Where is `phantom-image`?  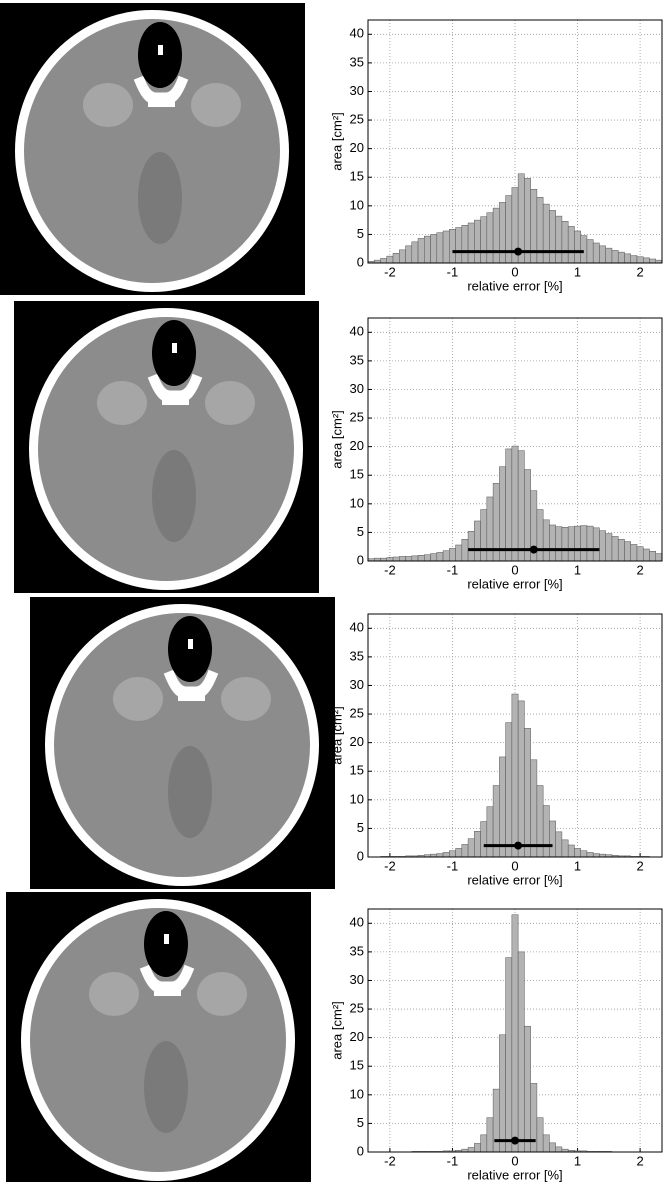
phantom-image is located at coordinates (158, 1037).